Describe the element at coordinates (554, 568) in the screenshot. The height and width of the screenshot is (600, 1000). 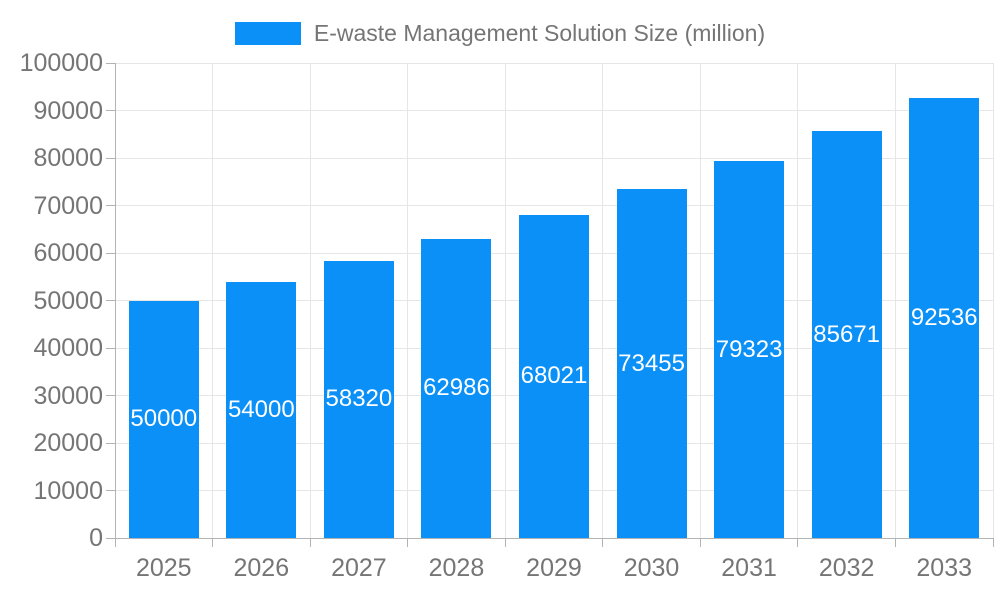
I see `x-axis-tick-label: 2029` at that location.